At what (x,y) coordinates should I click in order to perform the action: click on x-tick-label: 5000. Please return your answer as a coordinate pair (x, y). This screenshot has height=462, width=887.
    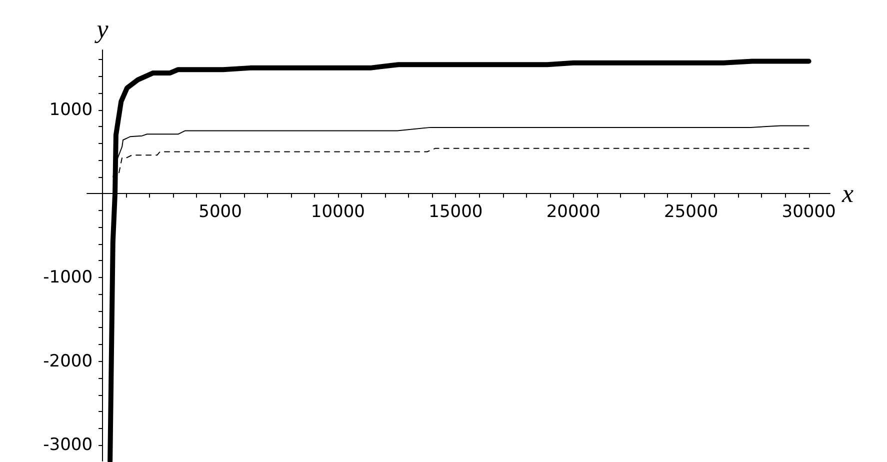
    Looking at the image, I should click on (220, 212).